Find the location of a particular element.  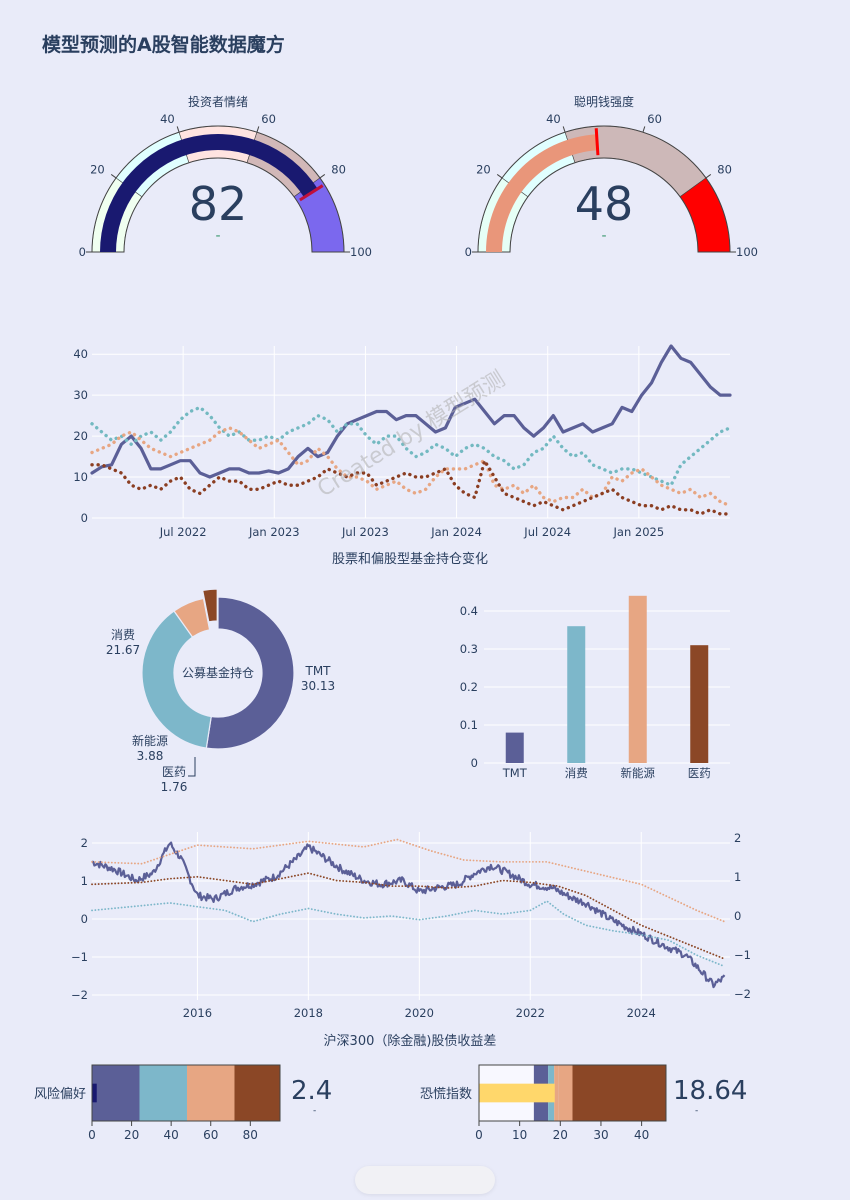

bullet-tick-label: 30 is located at coordinates (600, 1135).